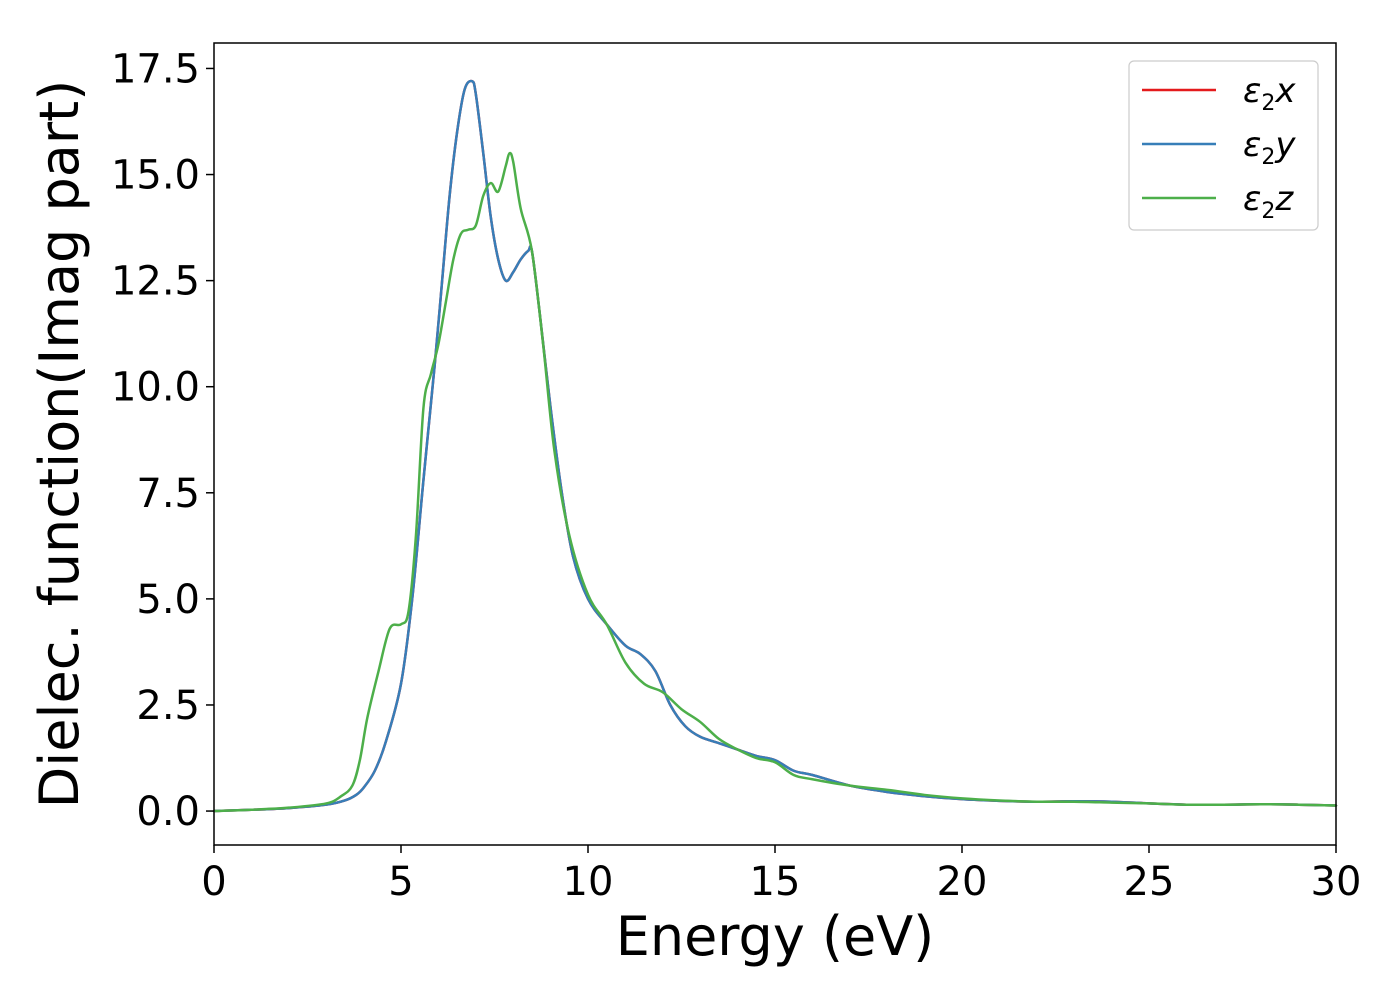 This screenshot has width=1400, height=1004. Describe the element at coordinates (1269, 147) in the screenshot. I see `legend-entry-e2y: ε2y` at that location.